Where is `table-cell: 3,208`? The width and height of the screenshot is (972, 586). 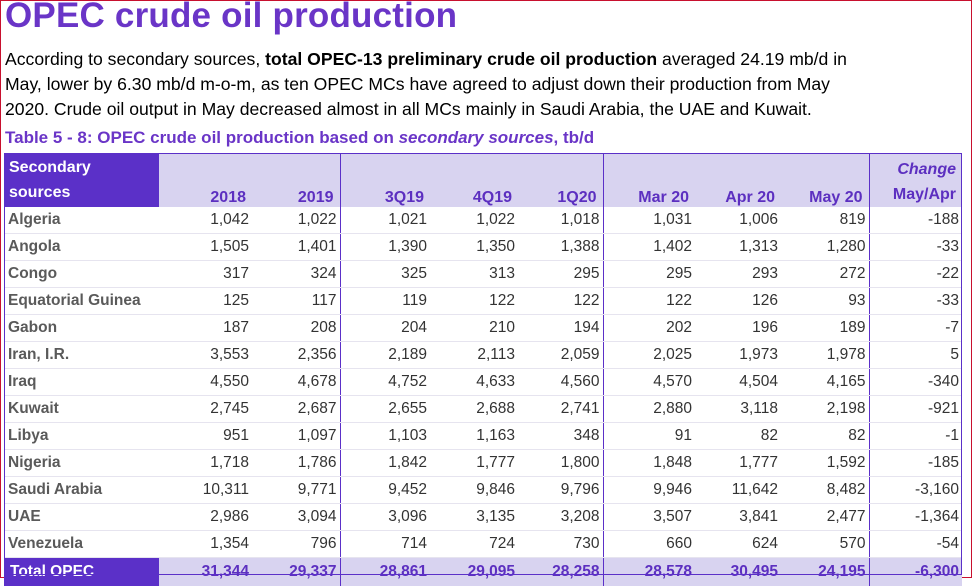 table-cell: 3,208 is located at coordinates (560, 517).